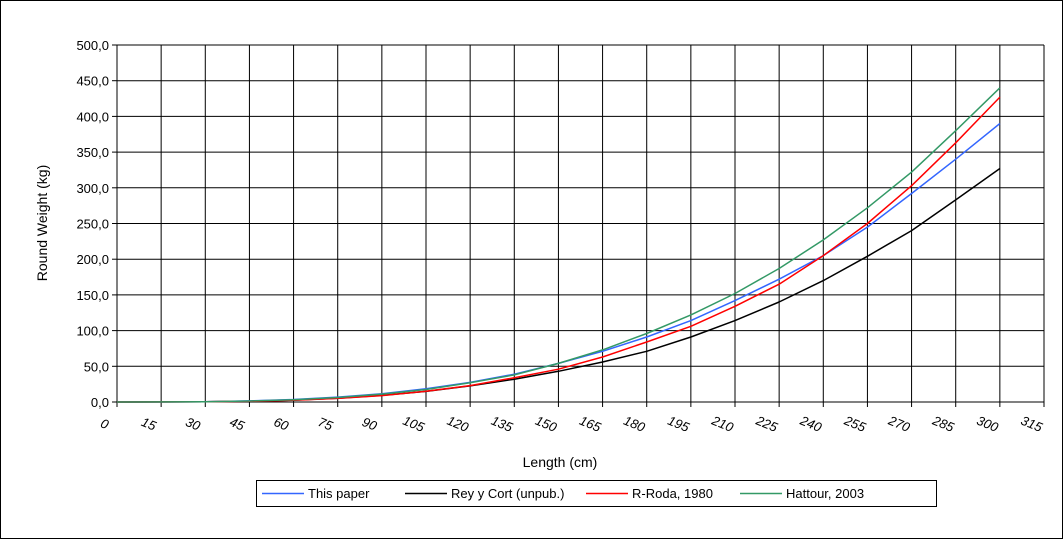  Describe the element at coordinates (507, 493) in the screenshot. I see `legend-label-1: Rey y Cort (unpub.)` at that location.